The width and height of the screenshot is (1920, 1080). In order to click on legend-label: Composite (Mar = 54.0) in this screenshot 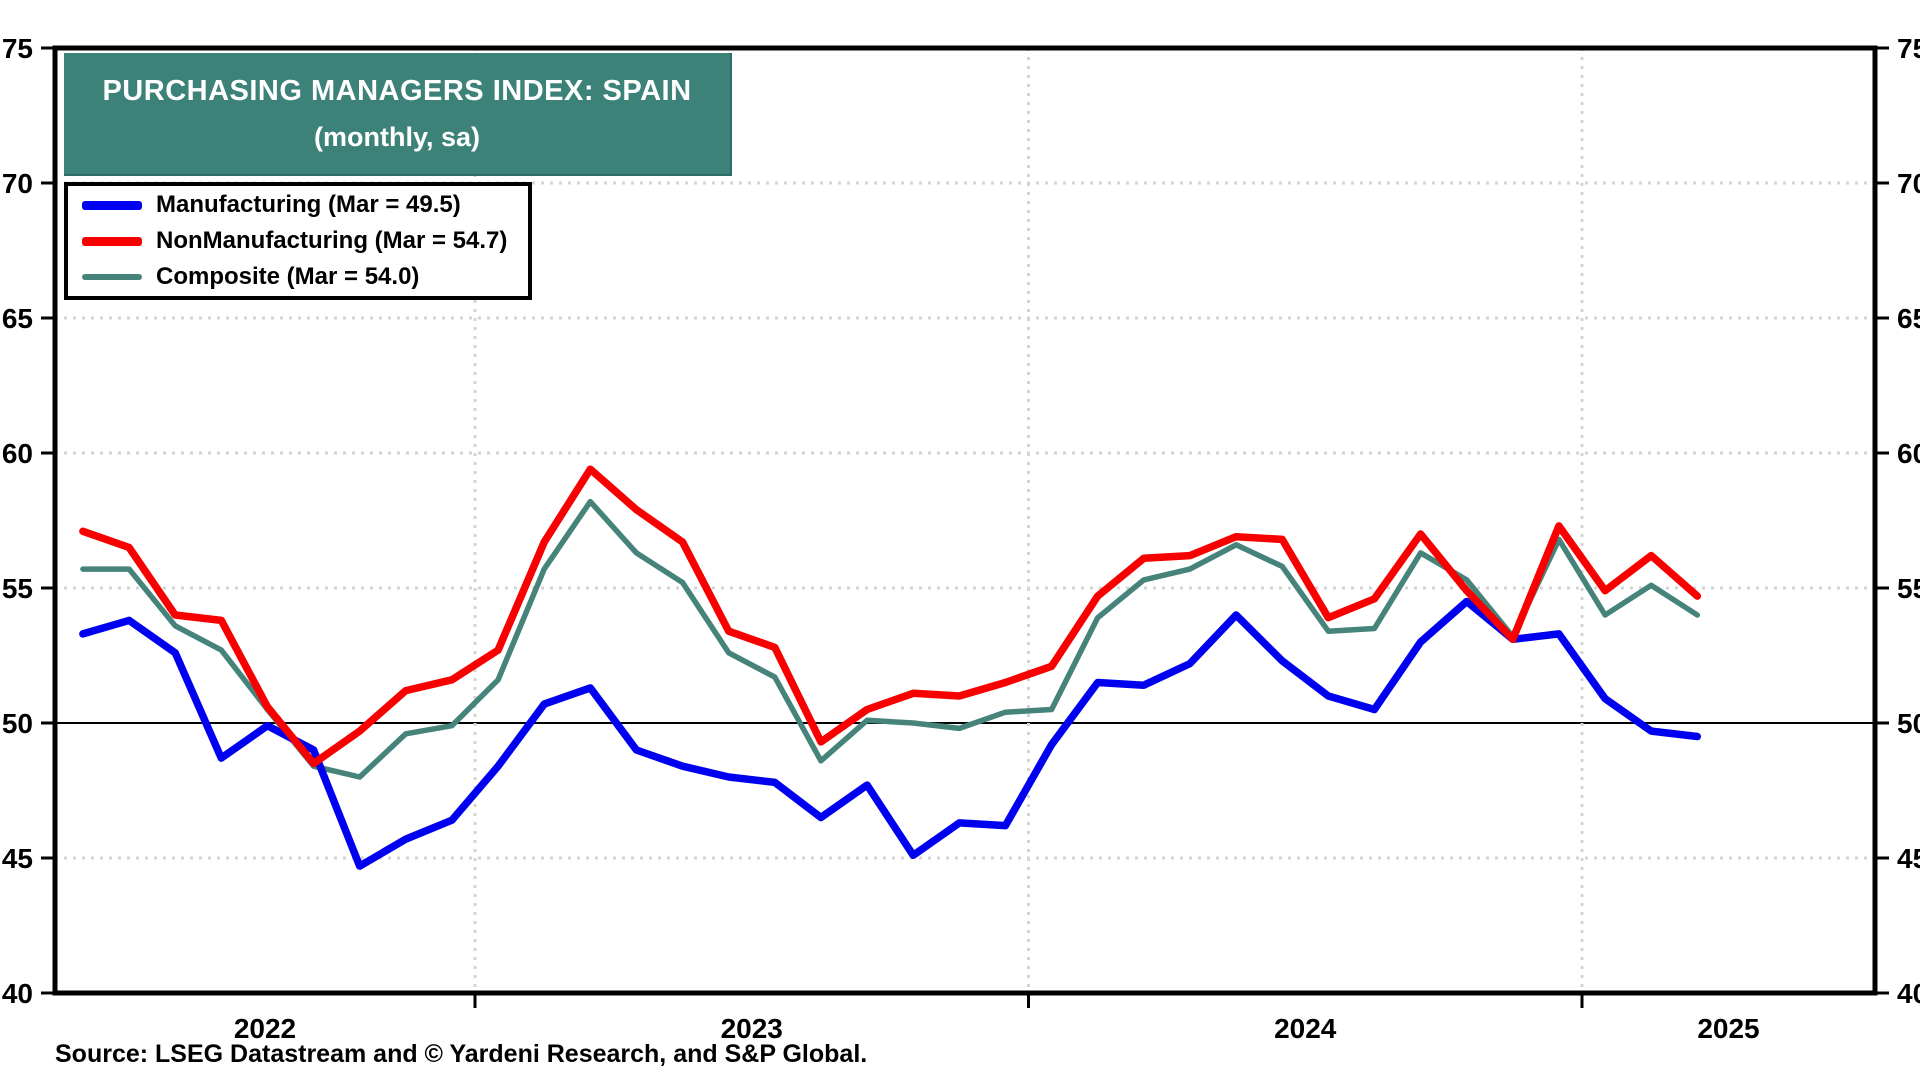, I will do `click(288, 276)`.